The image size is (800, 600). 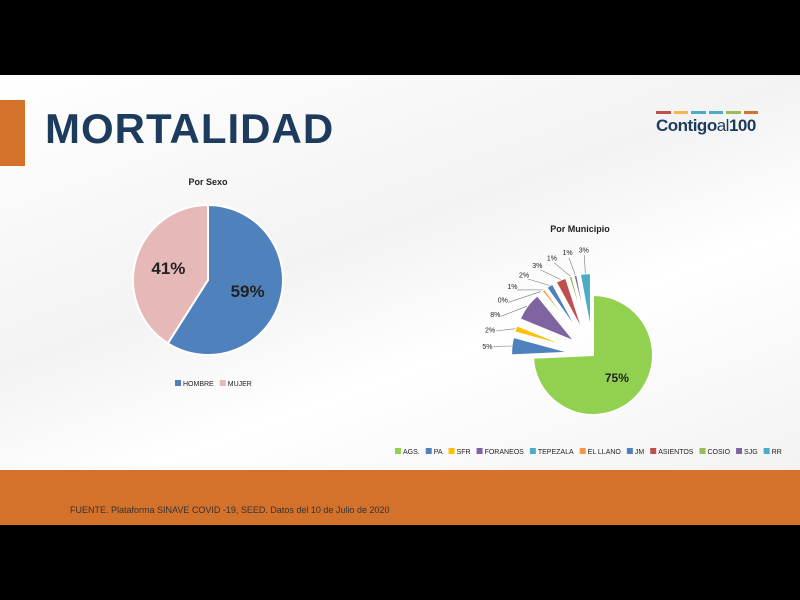 I want to click on pie-slice-foraneos: 8%, so click(x=533, y=318).